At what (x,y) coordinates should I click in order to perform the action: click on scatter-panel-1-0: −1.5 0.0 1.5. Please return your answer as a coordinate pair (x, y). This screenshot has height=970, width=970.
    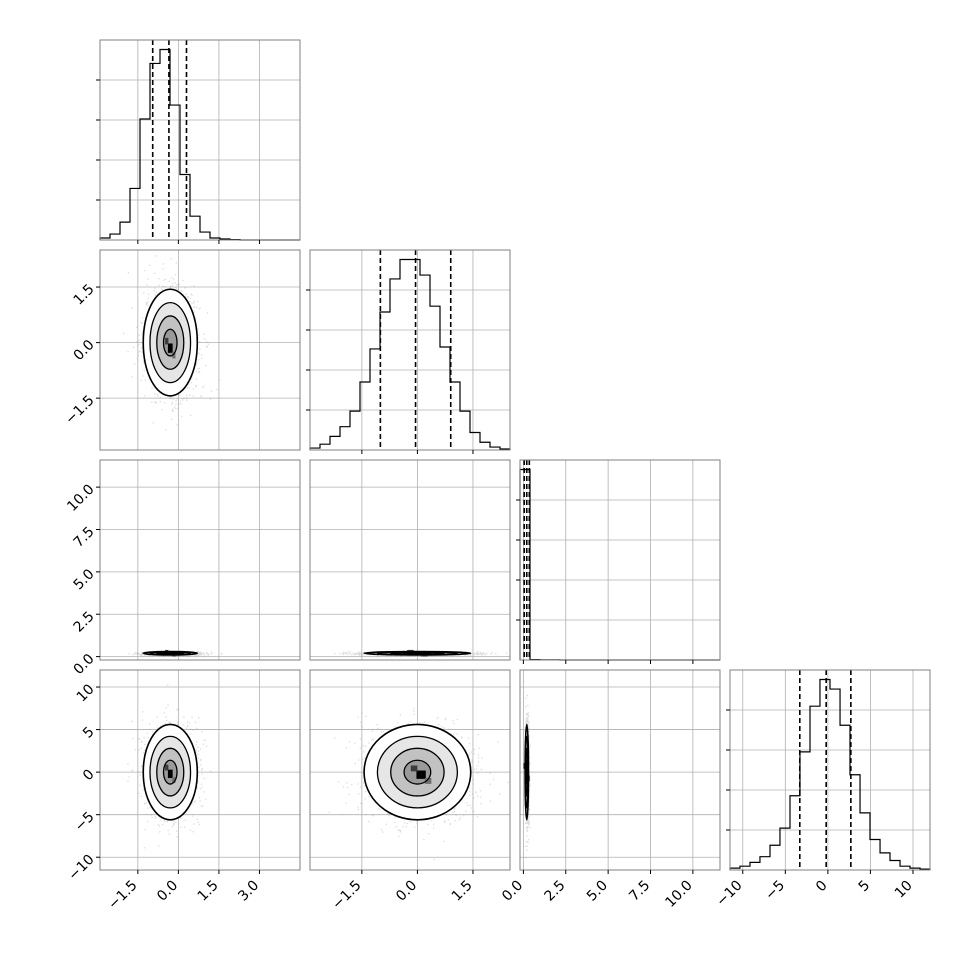
    Looking at the image, I should click on (181, 350).